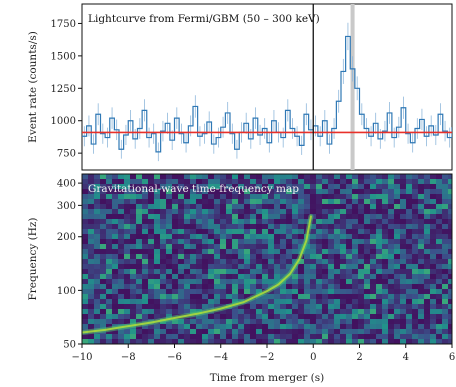  I want to click on x-tick-label: 6, so click(452, 357).